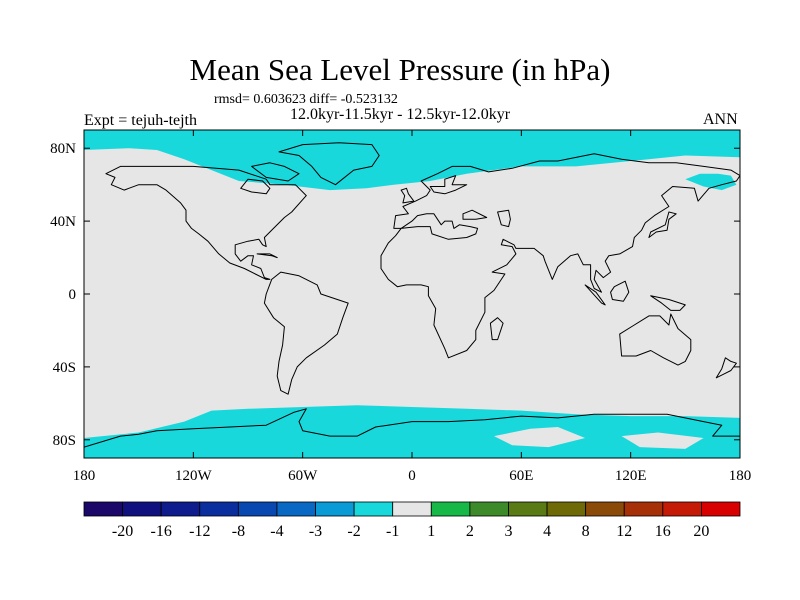 The image size is (800, 600). I want to click on period-line: 12.0kyr-11.5kyr - 12.5kyr-12.0kyr, so click(400, 114).